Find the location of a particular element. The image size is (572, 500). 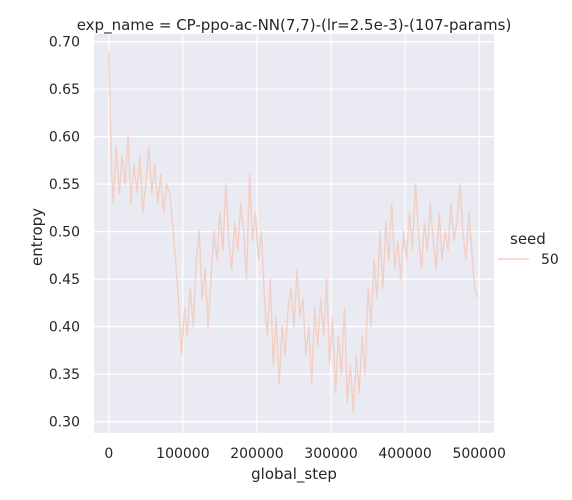

x-tick-label: 500000 is located at coordinates (478, 454).